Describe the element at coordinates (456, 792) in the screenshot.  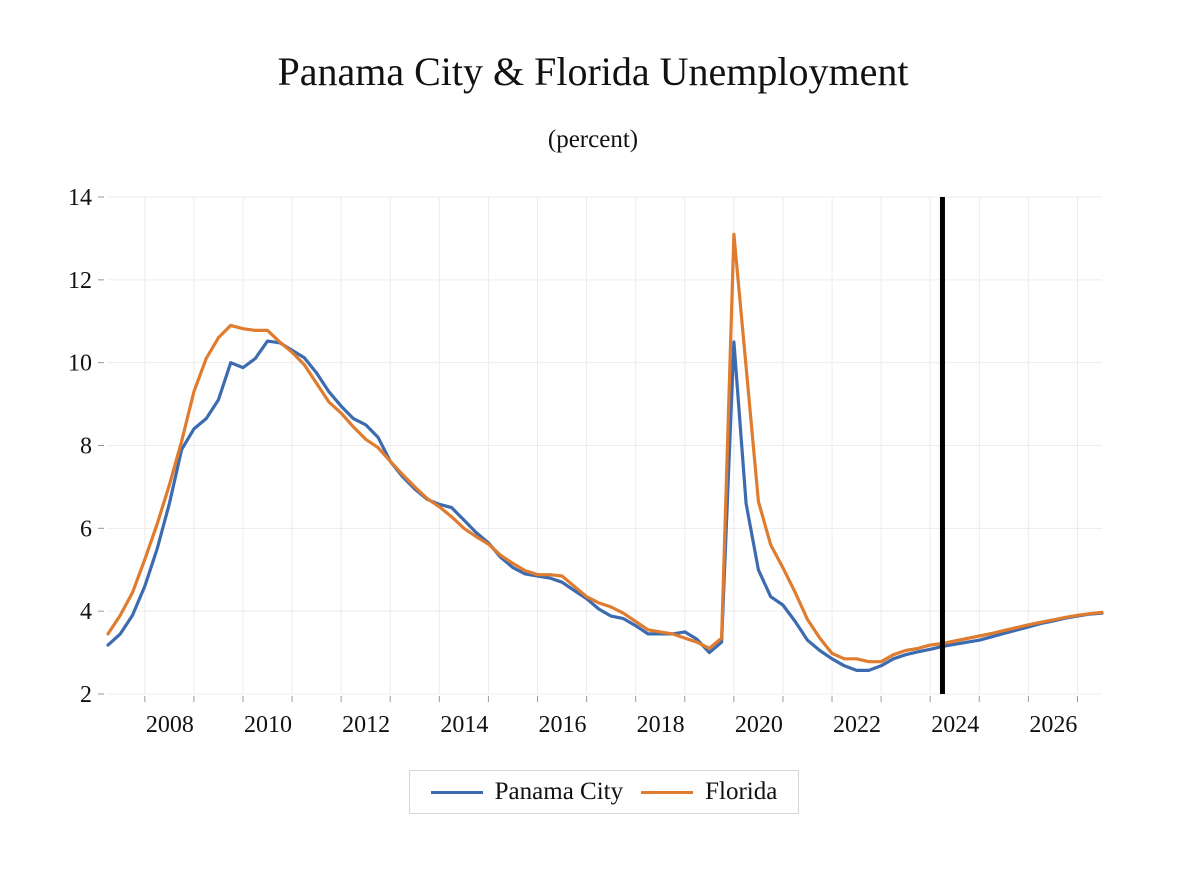
I see `legend-swatch-panama-city` at that location.